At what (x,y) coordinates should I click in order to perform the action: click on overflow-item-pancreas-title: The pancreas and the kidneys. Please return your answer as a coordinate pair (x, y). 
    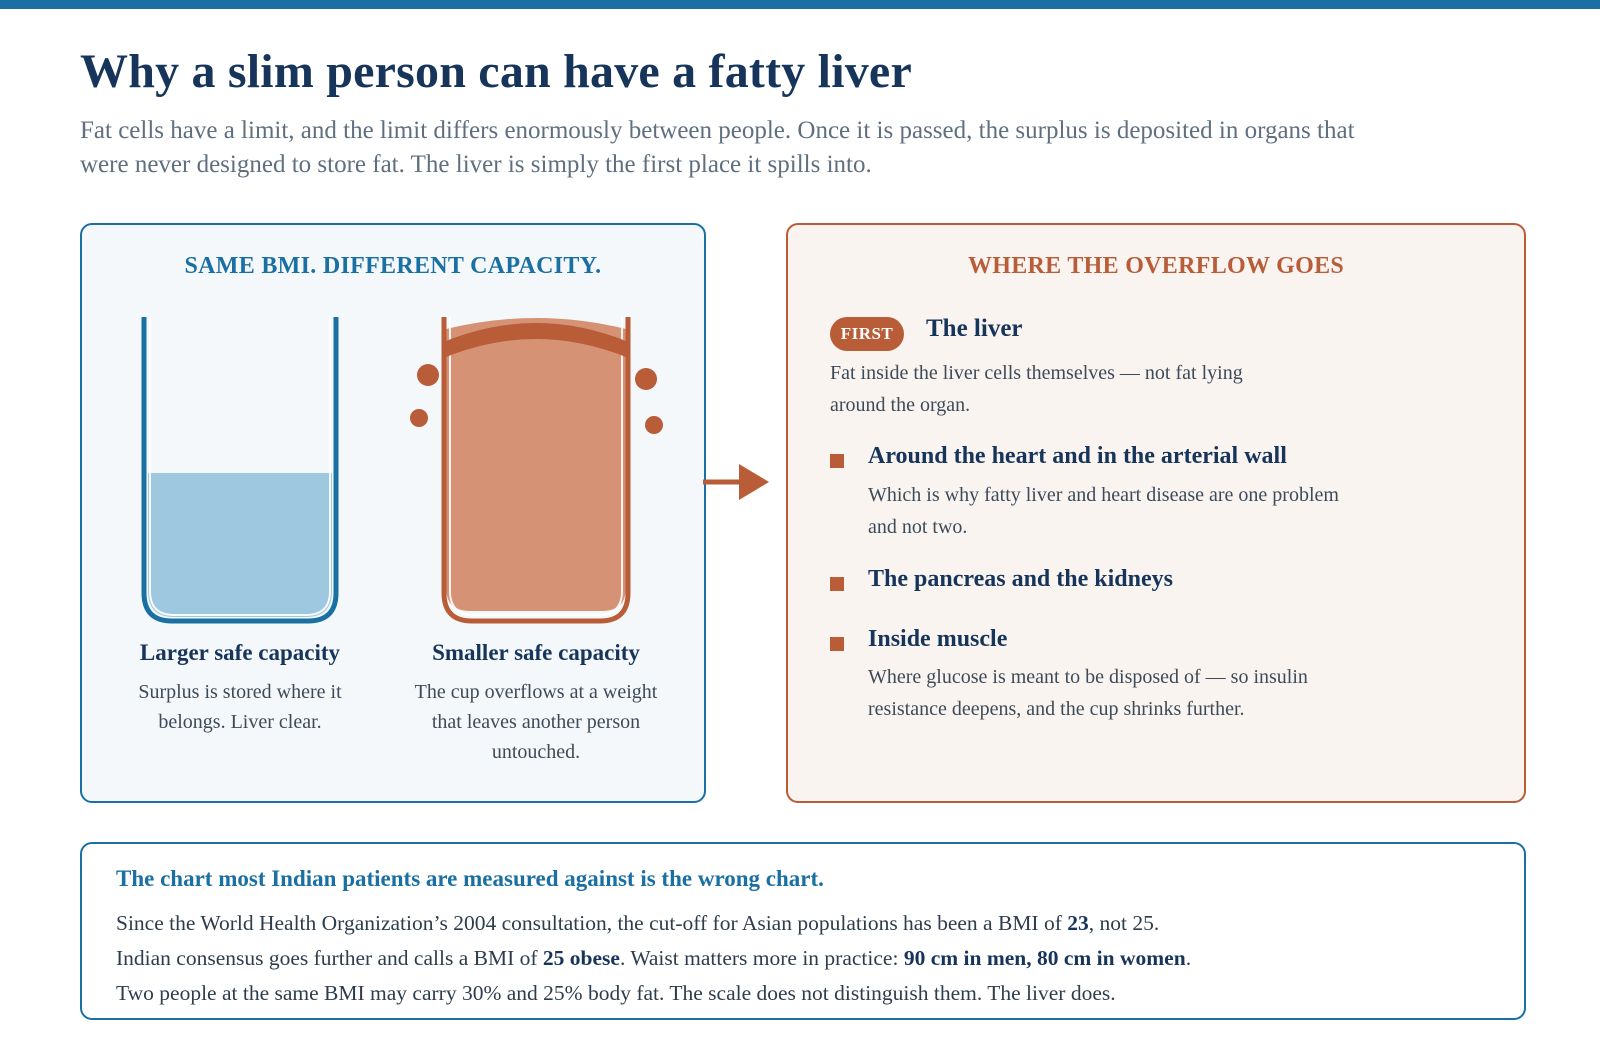
    Looking at the image, I should click on (1020, 579).